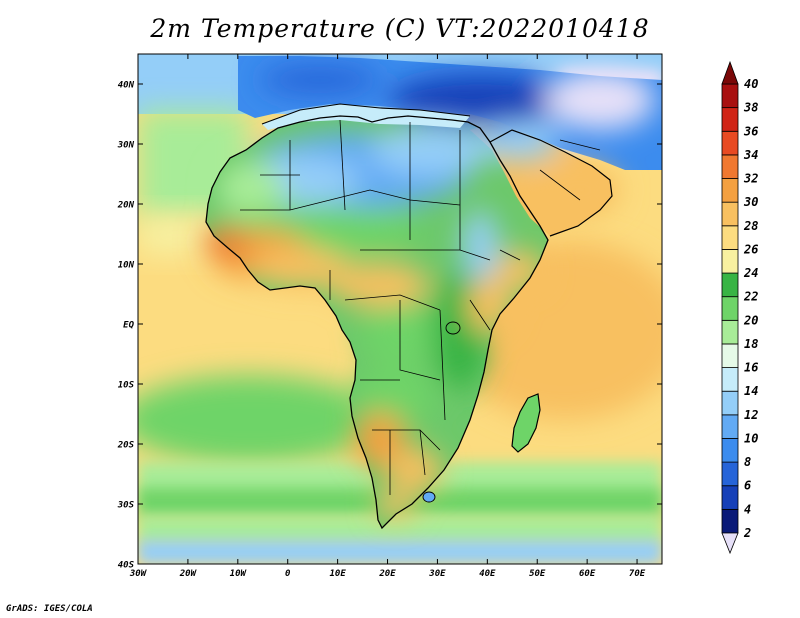 The width and height of the screenshot is (800, 618). Describe the element at coordinates (637, 574) in the screenshot. I see `lon-tick-label: 70E` at that location.